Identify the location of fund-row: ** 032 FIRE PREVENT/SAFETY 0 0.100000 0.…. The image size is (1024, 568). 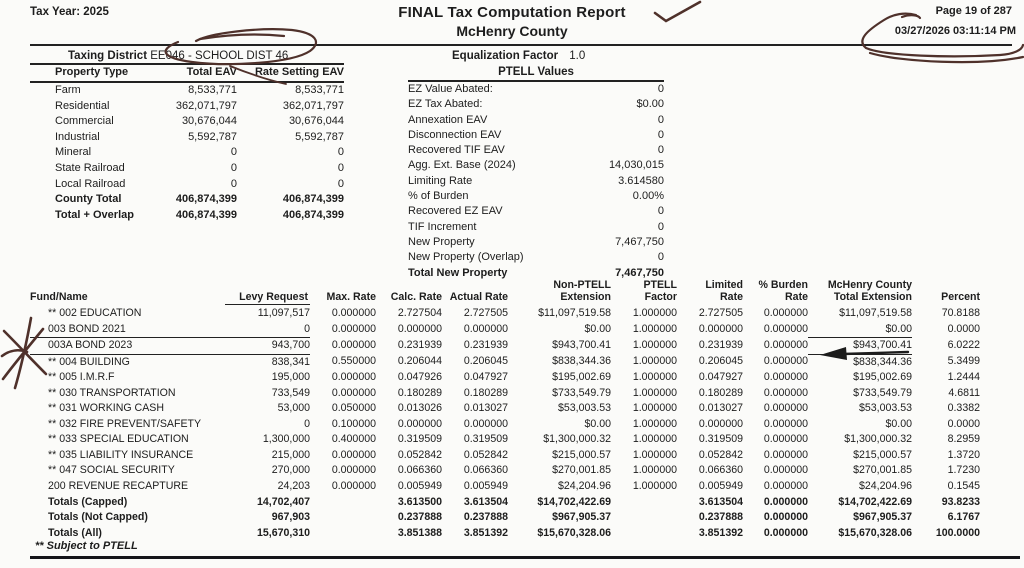
(505, 425).